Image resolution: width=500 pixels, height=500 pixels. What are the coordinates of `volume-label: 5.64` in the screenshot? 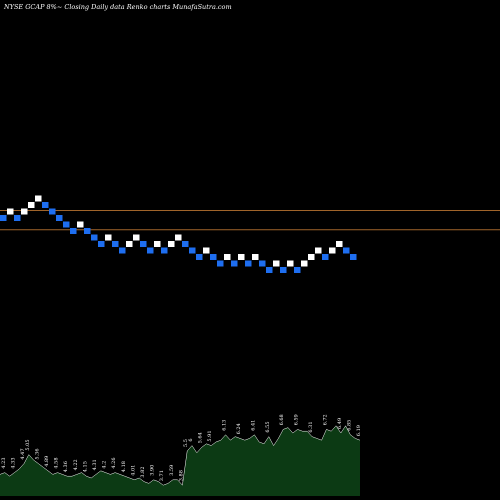 It's located at (201, 437).